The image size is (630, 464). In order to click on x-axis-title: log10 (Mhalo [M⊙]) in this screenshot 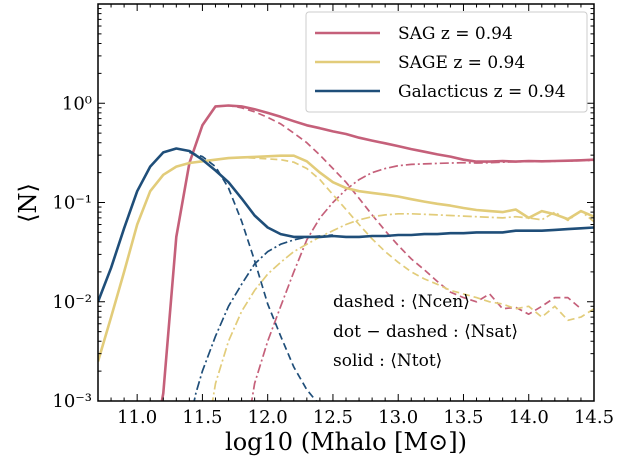, I will do `click(346, 442)`.